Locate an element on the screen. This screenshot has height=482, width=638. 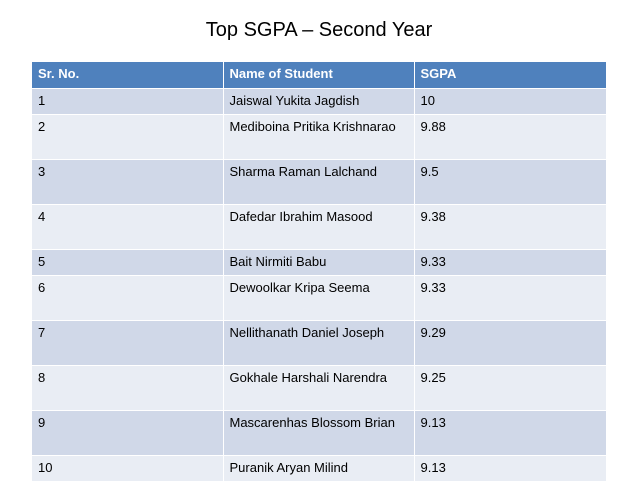
header-sgpa: SGPA is located at coordinates (510, 75).